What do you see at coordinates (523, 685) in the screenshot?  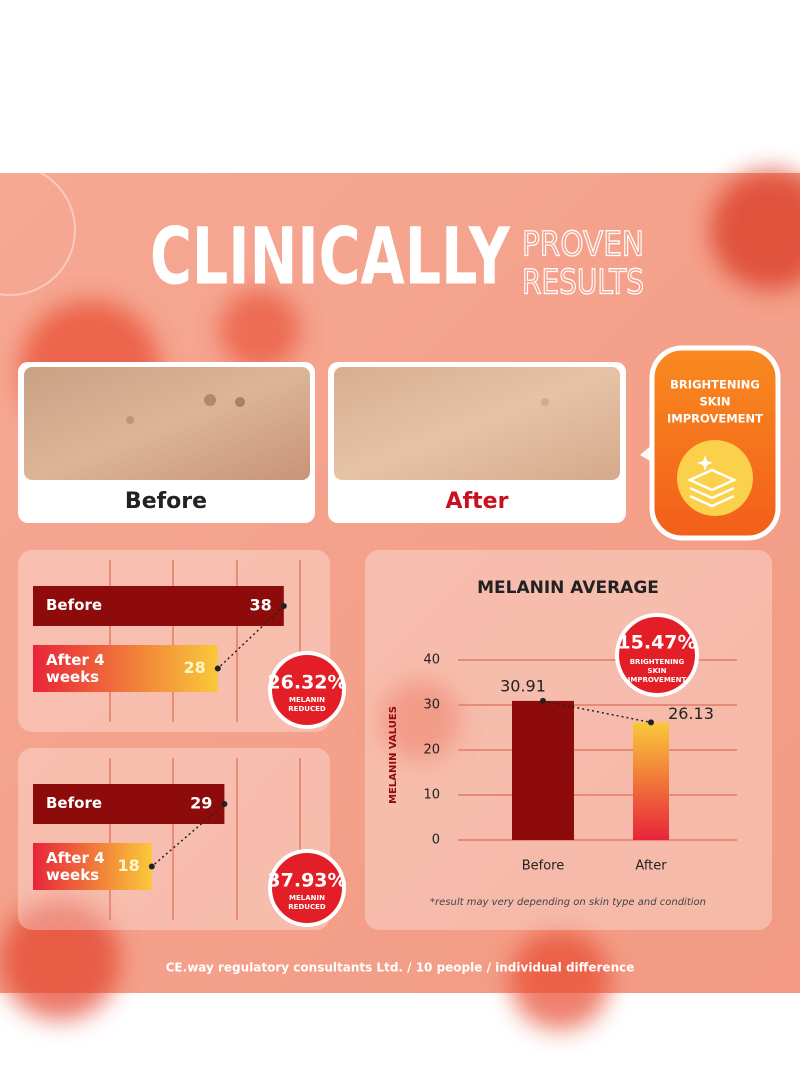 I see `value-label: 30.91` at bounding box center [523, 685].